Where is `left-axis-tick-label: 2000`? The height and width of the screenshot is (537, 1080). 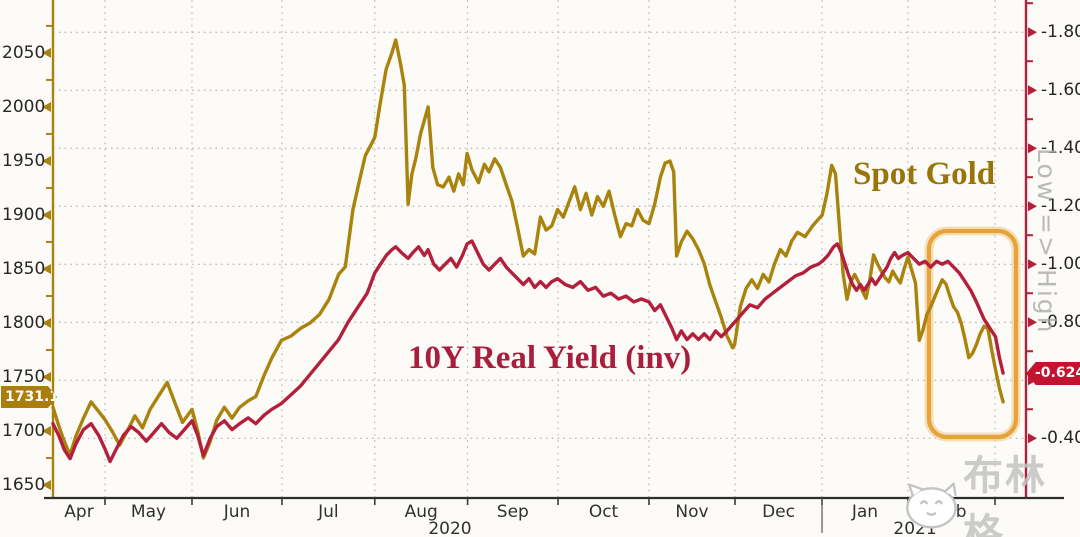 left-axis-tick-label: 2000 is located at coordinates (24, 106).